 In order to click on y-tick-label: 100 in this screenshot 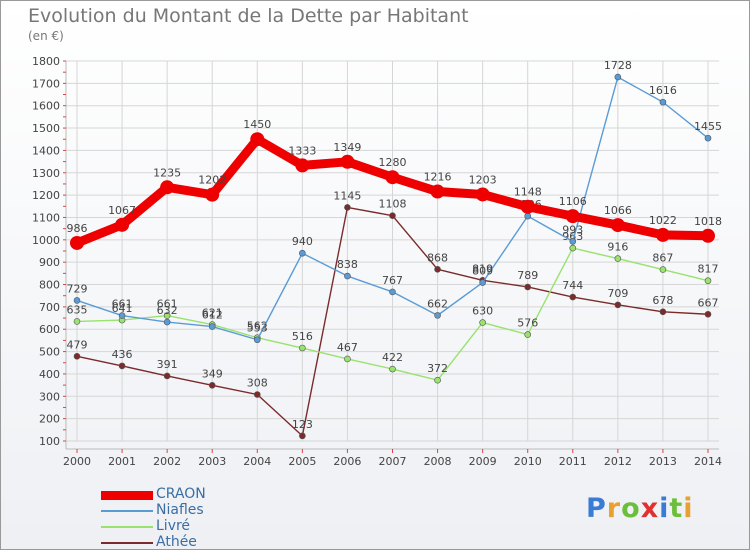, I will do `click(49, 441)`.